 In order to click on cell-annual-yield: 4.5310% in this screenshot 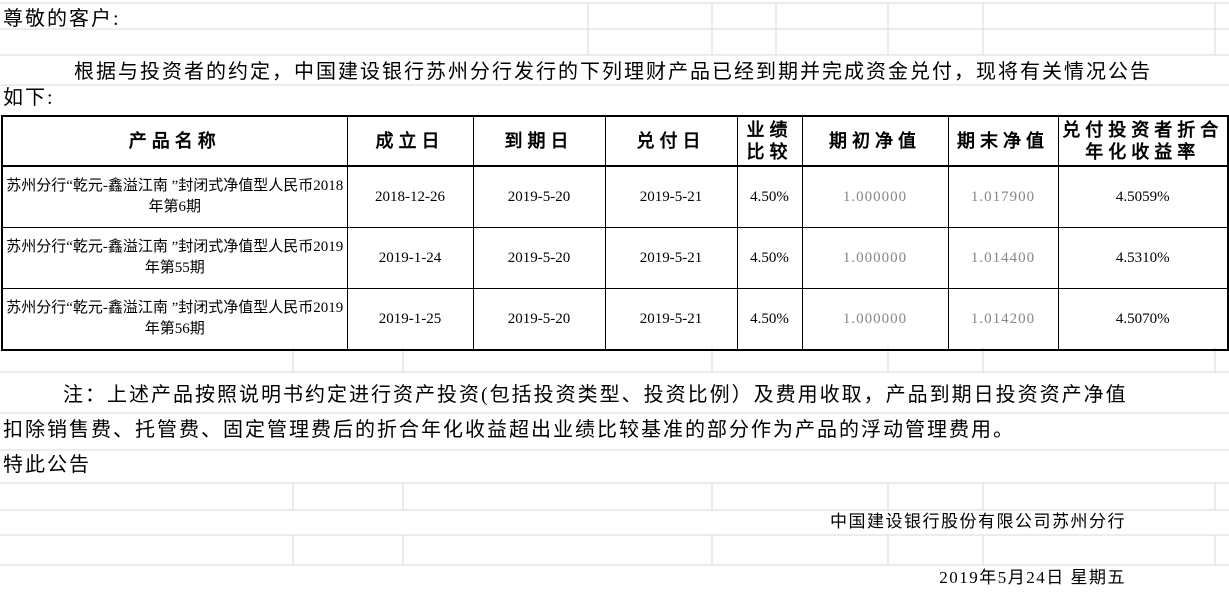, I will do `click(1143, 258)`.